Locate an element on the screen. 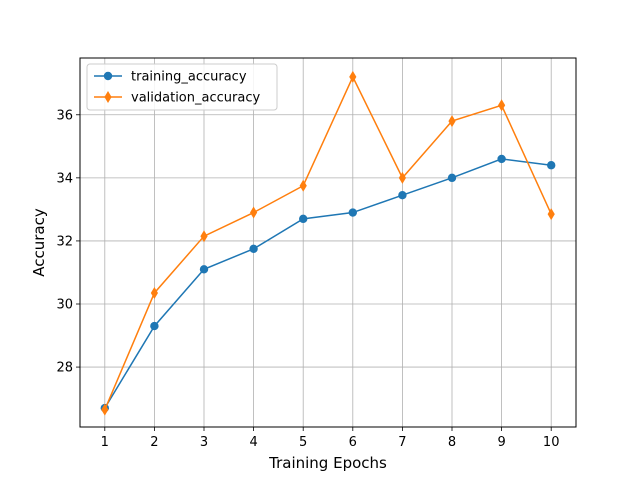 This screenshot has width=640, height=480. legend-item: validation_accuracy is located at coordinates (177, 98).